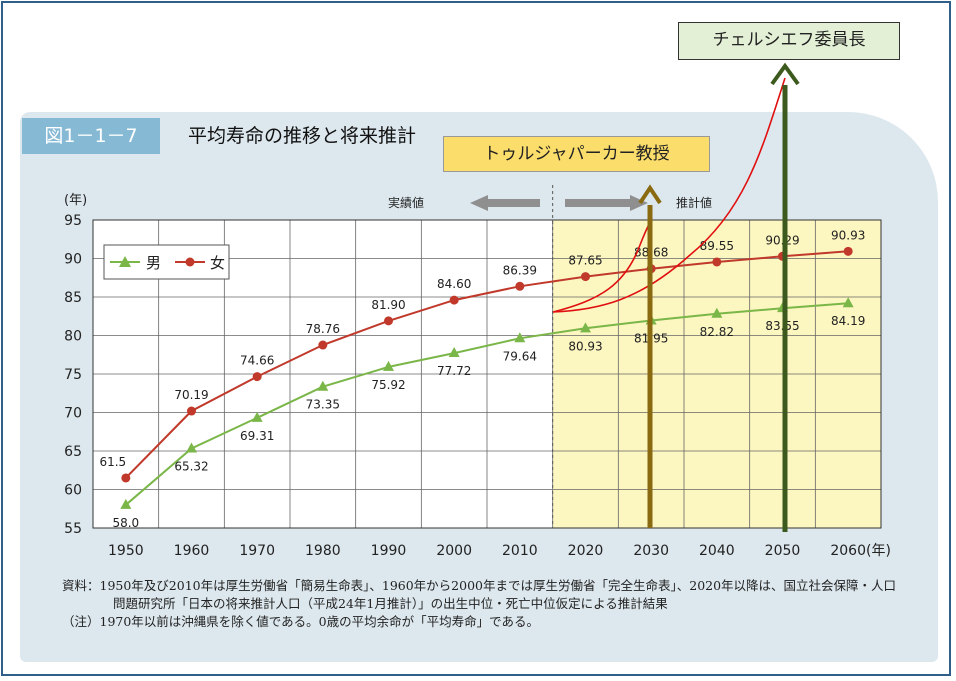 The height and width of the screenshot is (681, 956). I want to click on y-tick-label: 65, so click(73, 452).